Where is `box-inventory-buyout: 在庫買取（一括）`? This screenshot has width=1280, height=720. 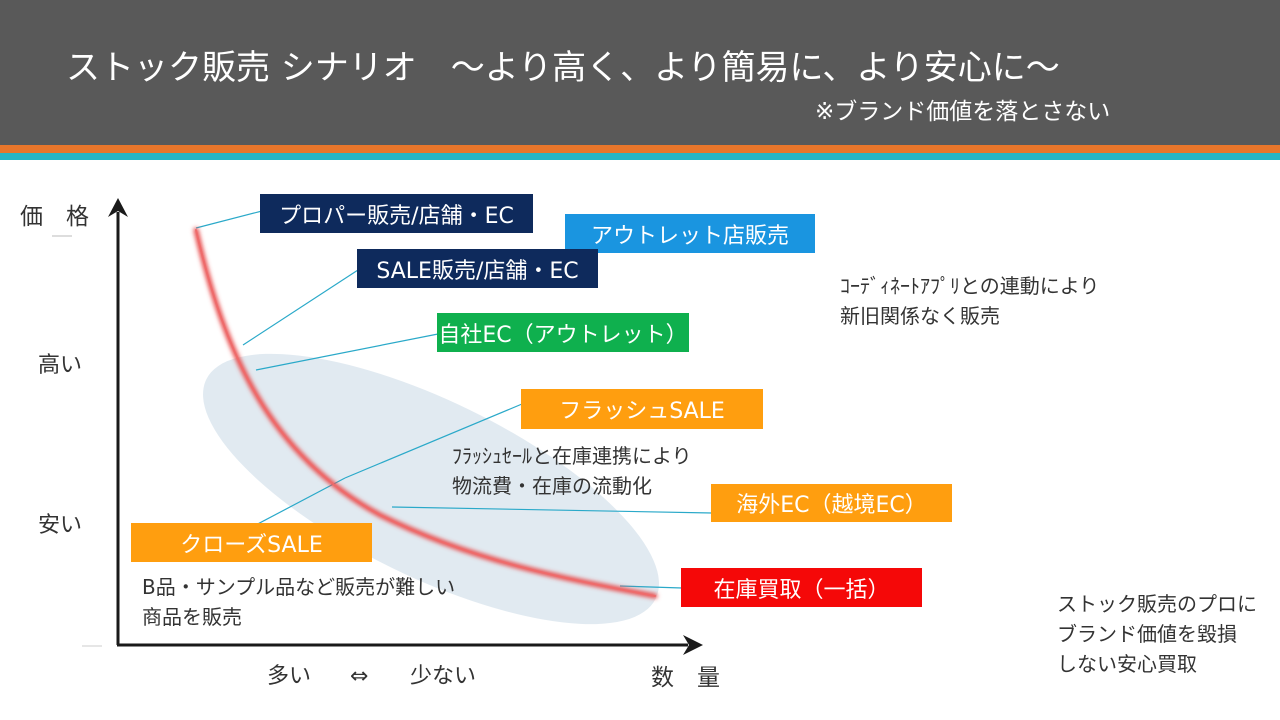 box-inventory-buyout: 在庫買取（一括） is located at coordinates (801, 587).